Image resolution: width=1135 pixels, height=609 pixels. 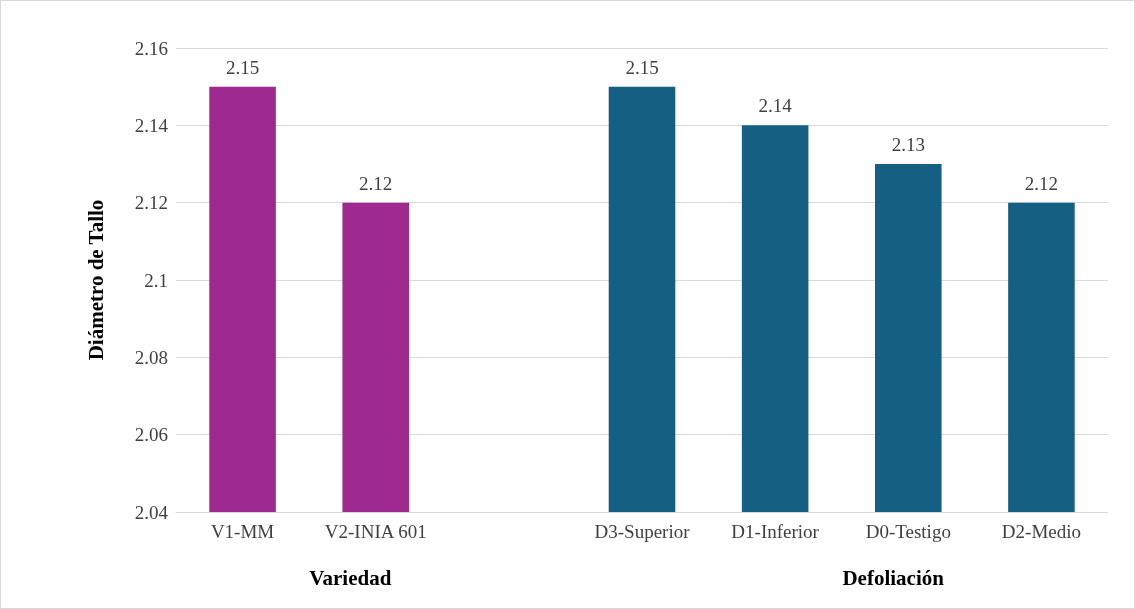 I want to click on x-tick-label: V2-INIA 601, so click(x=375, y=531).